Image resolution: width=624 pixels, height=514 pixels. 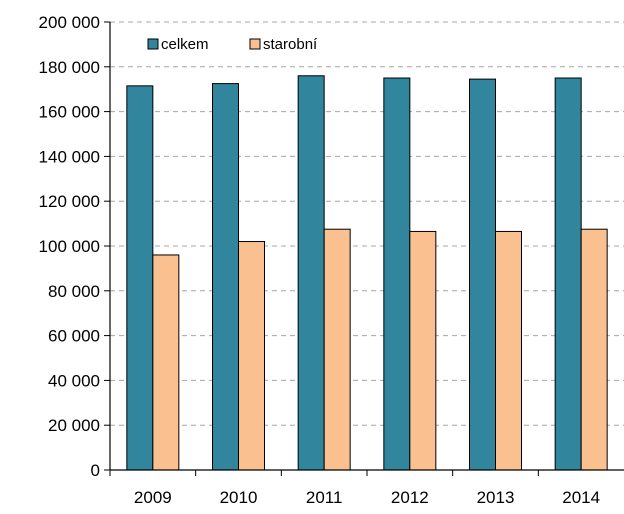 What do you see at coordinates (581, 497) in the screenshot?
I see `x-tick-label: 2014` at bounding box center [581, 497].